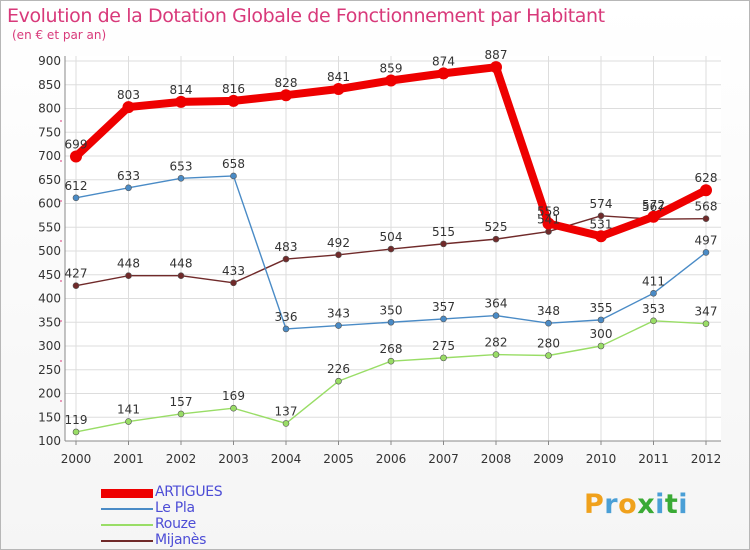  Describe the element at coordinates (128, 95) in the screenshot. I see `data-label: 803` at that location.